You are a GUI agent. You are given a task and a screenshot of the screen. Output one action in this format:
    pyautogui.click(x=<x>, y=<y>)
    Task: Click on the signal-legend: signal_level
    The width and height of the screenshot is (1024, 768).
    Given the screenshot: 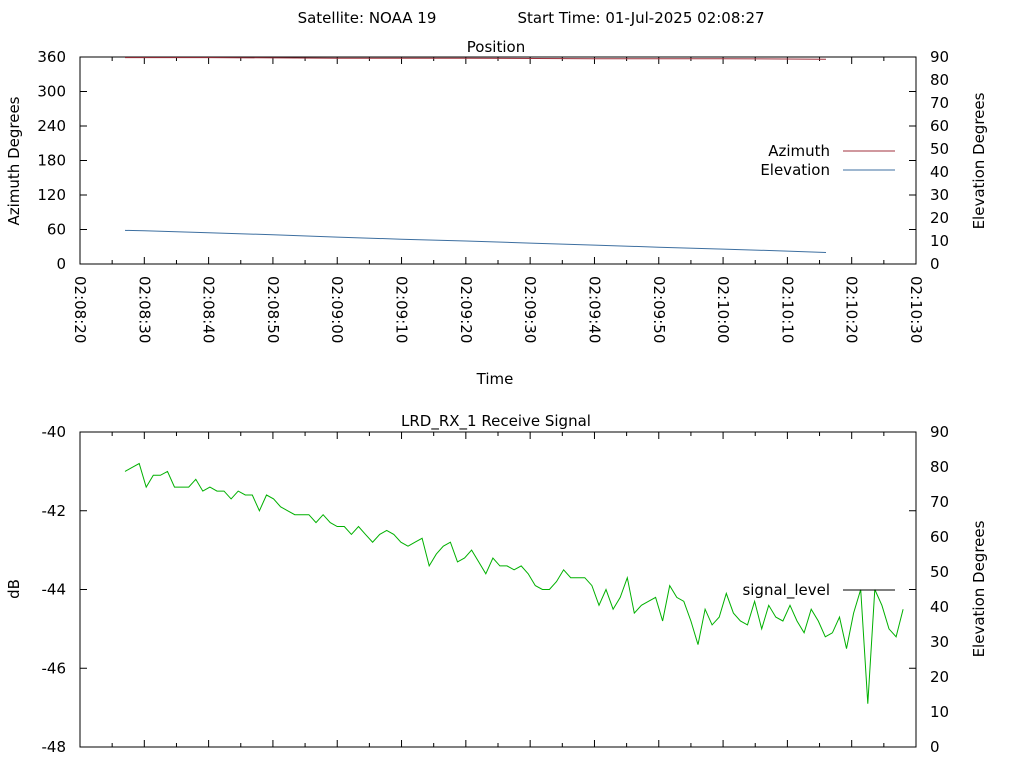 What is the action you would take?
    pyautogui.click(x=818, y=590)
    